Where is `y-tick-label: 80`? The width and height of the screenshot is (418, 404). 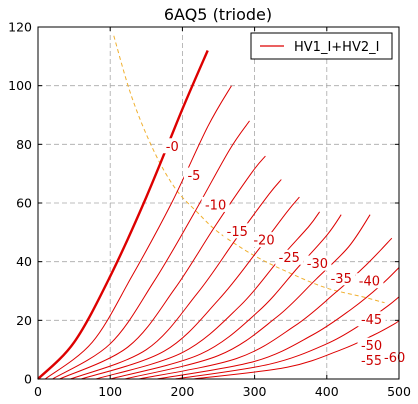
y-tick-label: 80 is located at coordinates (24, 144).